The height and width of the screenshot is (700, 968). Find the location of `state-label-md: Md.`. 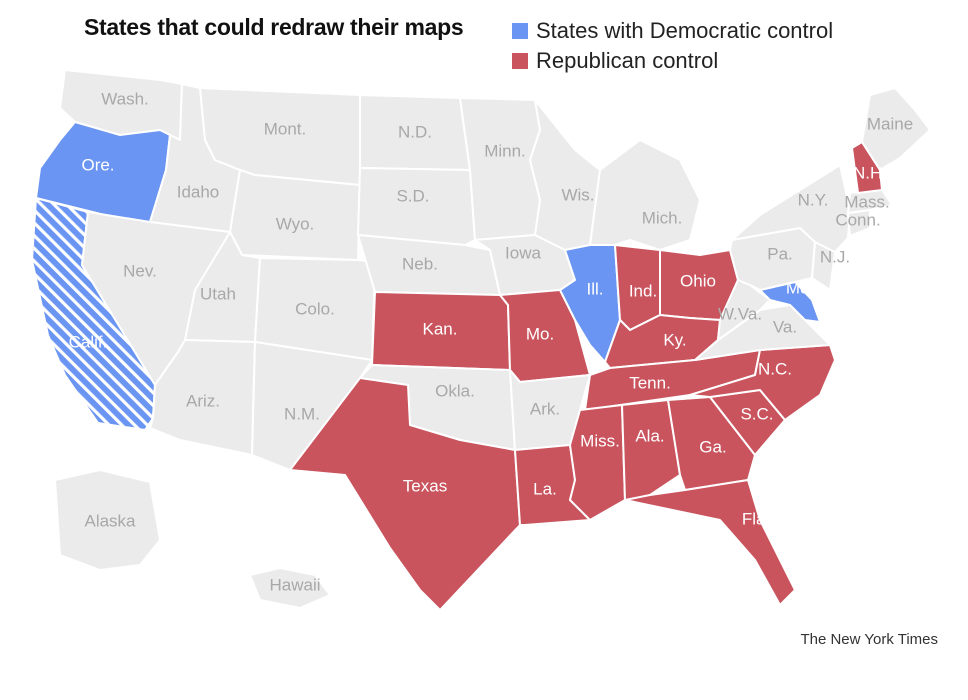

state-label-md: Md. is located at coordinates (800, 287).